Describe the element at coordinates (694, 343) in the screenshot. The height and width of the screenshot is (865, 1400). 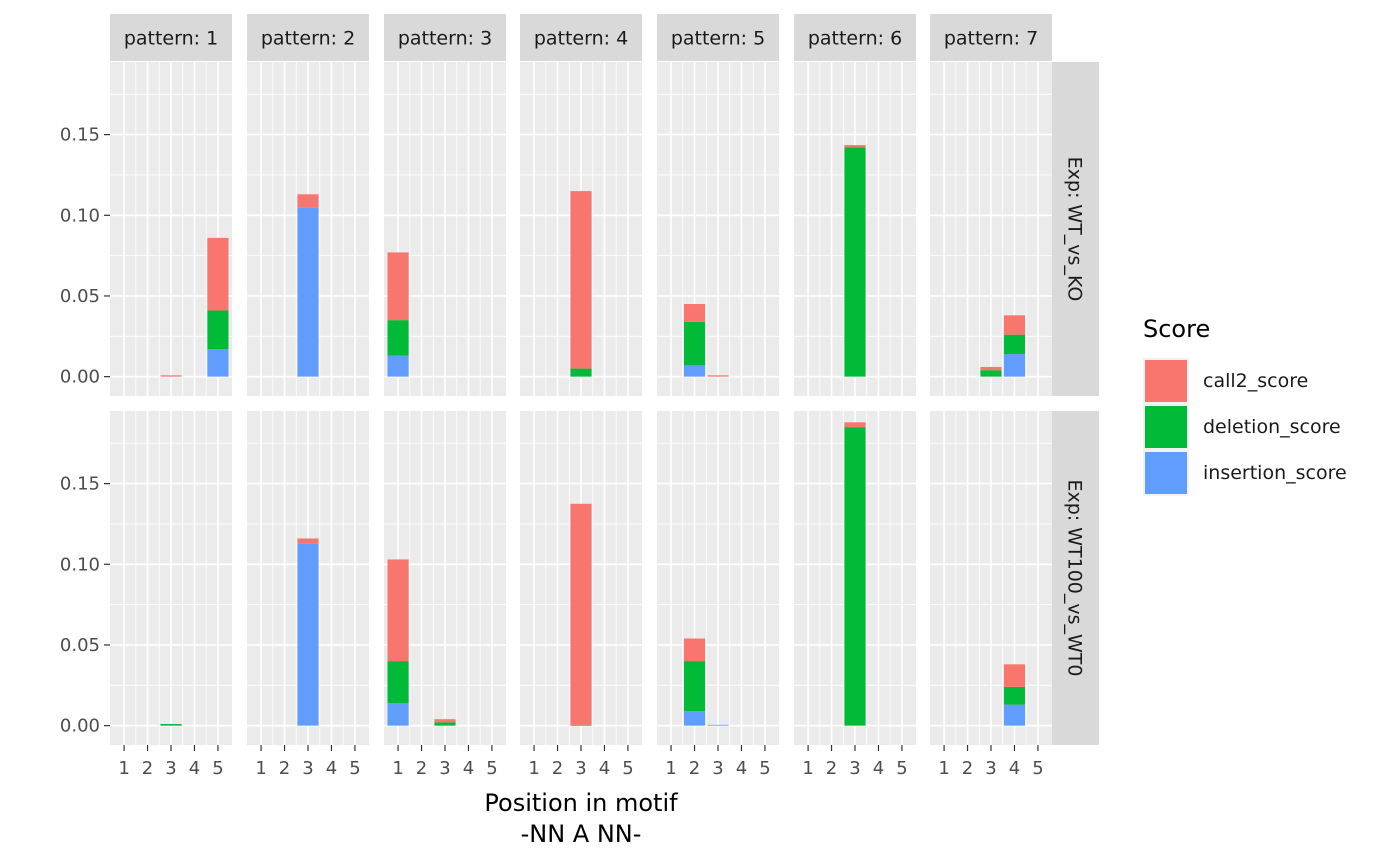
I see `bar-segment-deletion-score-pos2` at that location.